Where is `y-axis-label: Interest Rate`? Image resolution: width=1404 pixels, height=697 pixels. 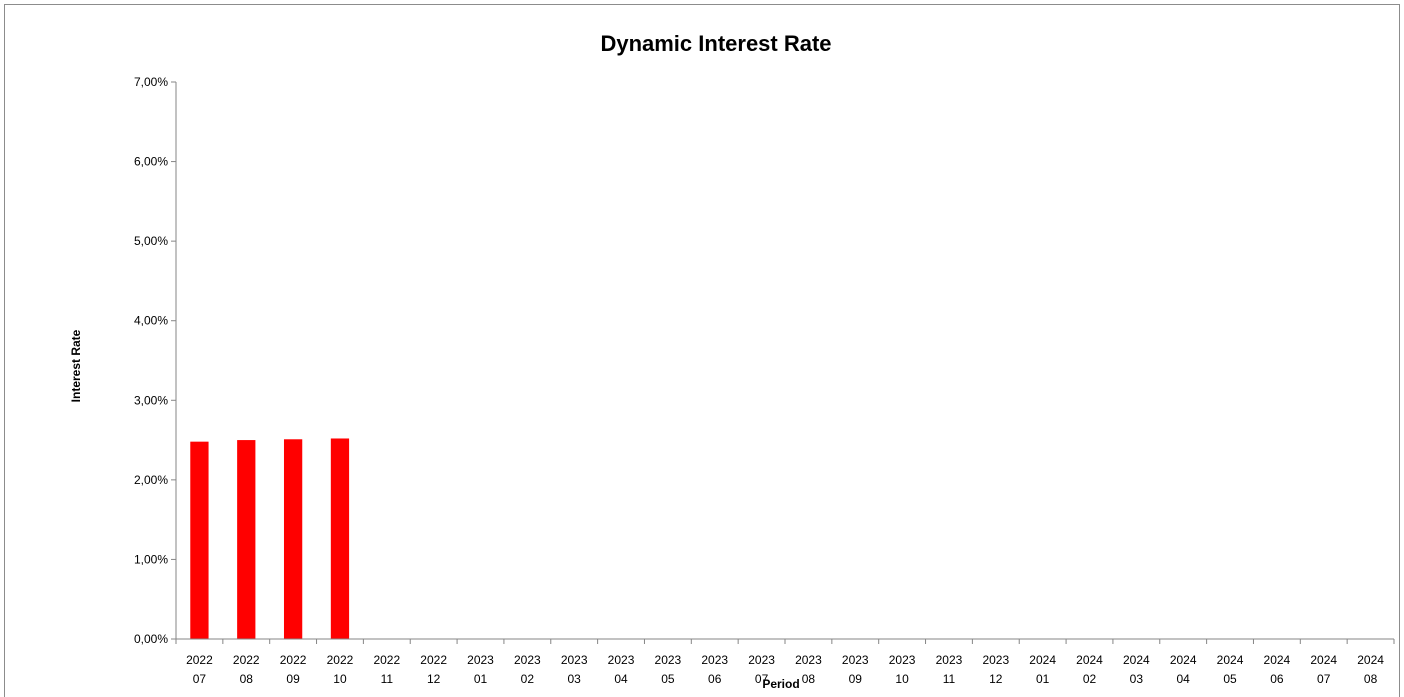
y-axis-label: Interest Rate is located at coordinates (76, 365).